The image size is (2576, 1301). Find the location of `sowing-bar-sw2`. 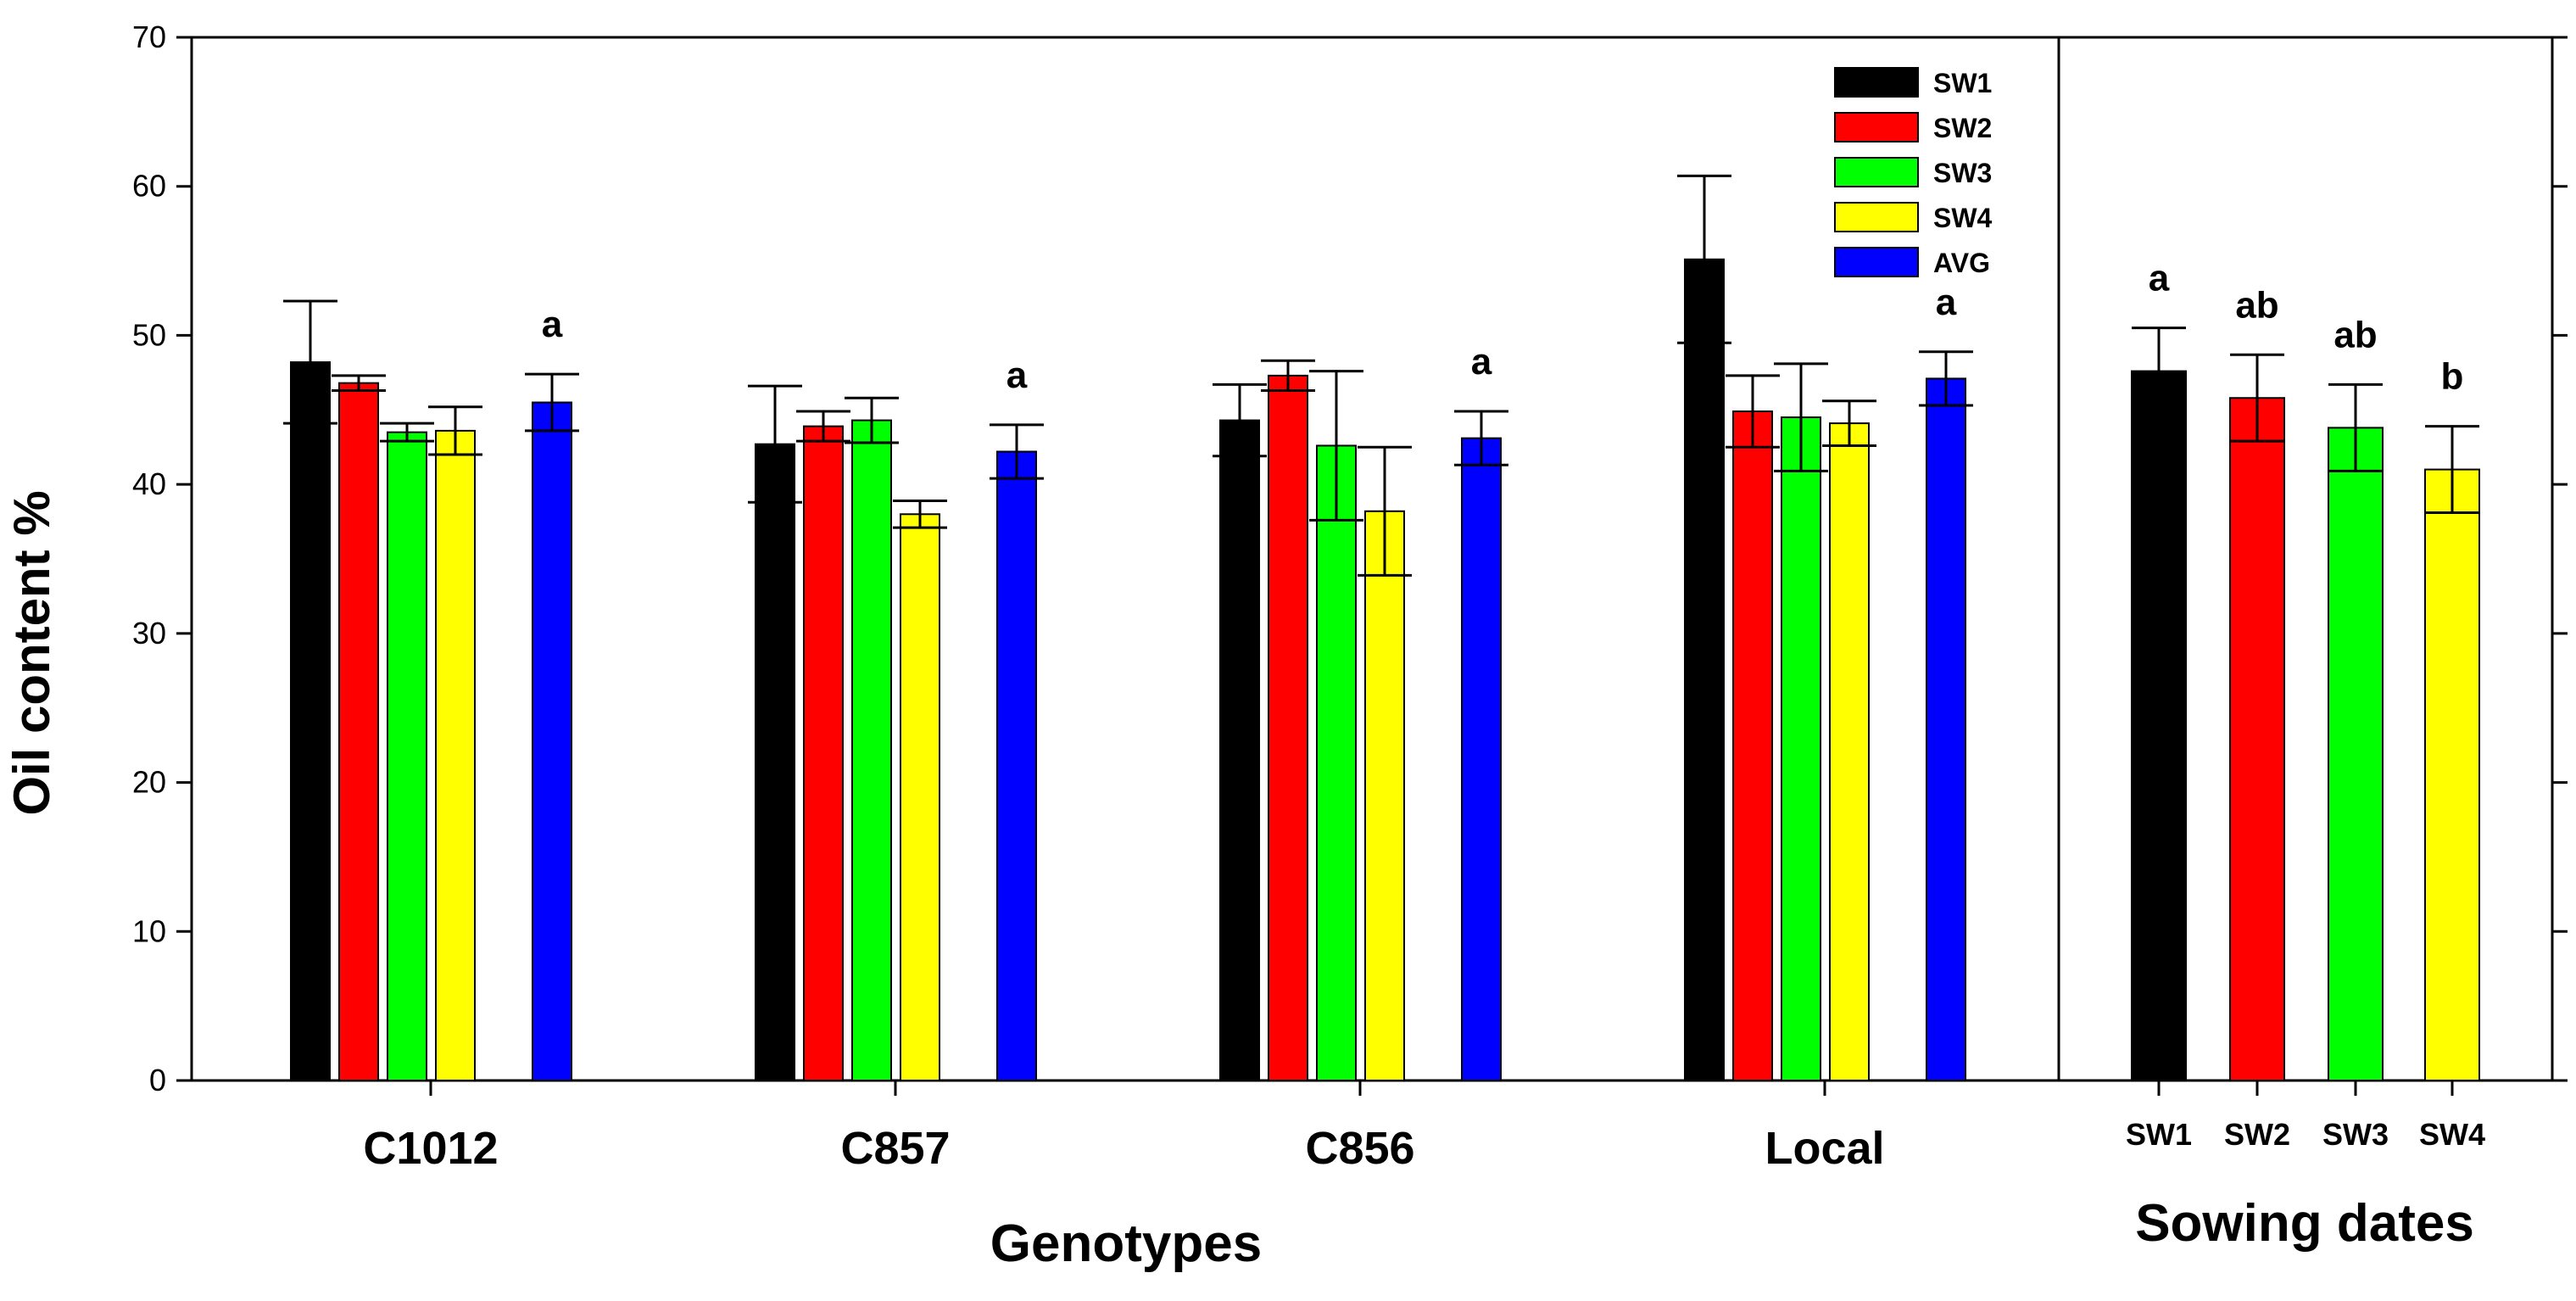

sowing-bar-sw2 is located at coordinates (2257, 739).